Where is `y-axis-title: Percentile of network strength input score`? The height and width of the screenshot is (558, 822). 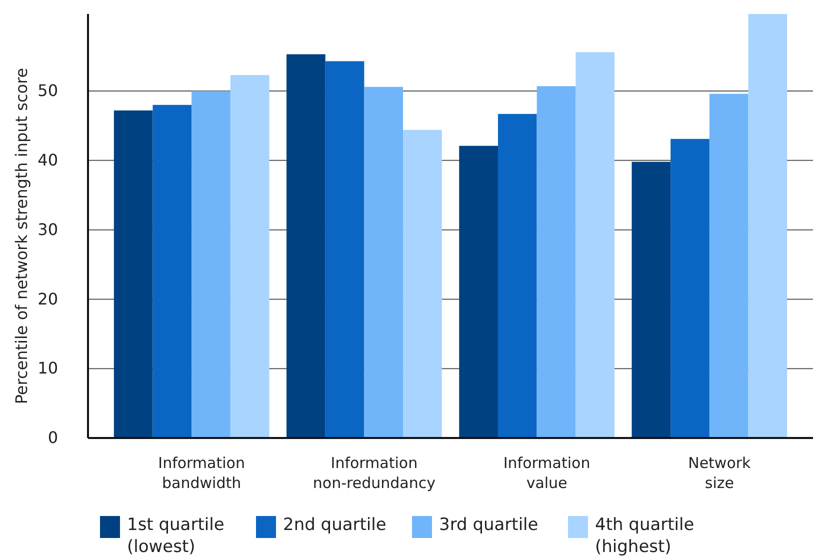
y-axis-title: Percentile of network strength input score is located at coordinates (21, 236).